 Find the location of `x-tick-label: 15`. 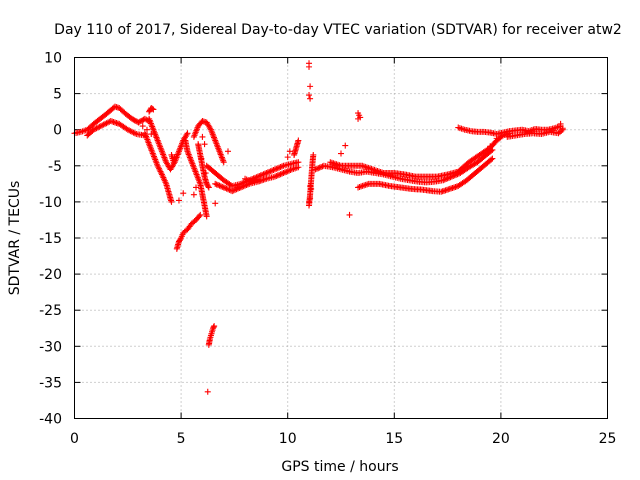

x-tick-label: 15 is located at coordinates (394, 439).